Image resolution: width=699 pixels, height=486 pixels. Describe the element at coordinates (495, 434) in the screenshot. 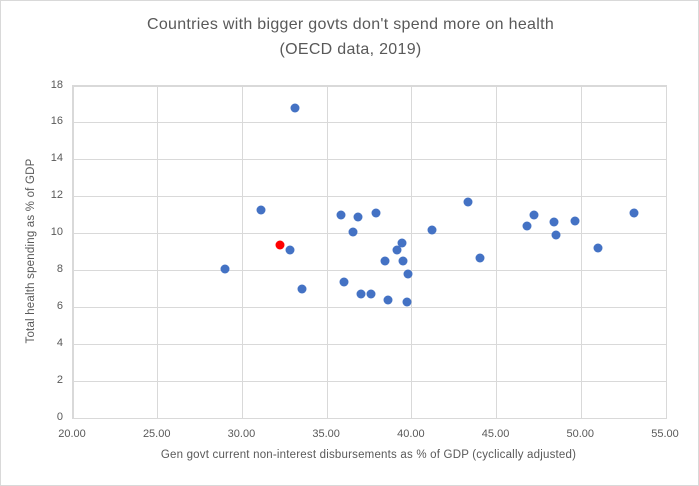

I see `x-tick-label: 45.00` at that location.